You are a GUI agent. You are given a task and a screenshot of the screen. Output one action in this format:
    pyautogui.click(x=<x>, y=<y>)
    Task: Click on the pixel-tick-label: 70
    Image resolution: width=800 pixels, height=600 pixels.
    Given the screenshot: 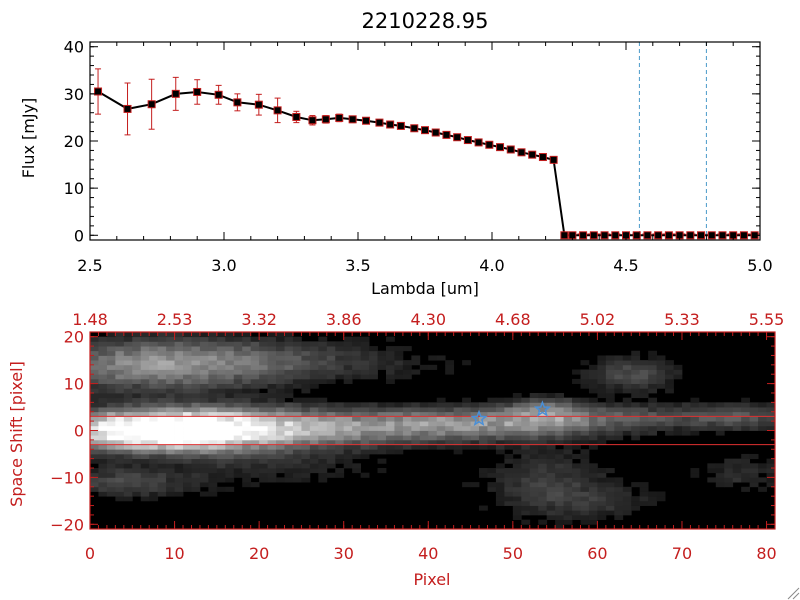 What is the action you would take?
    pyautogui.click(x=682, y=553)
    